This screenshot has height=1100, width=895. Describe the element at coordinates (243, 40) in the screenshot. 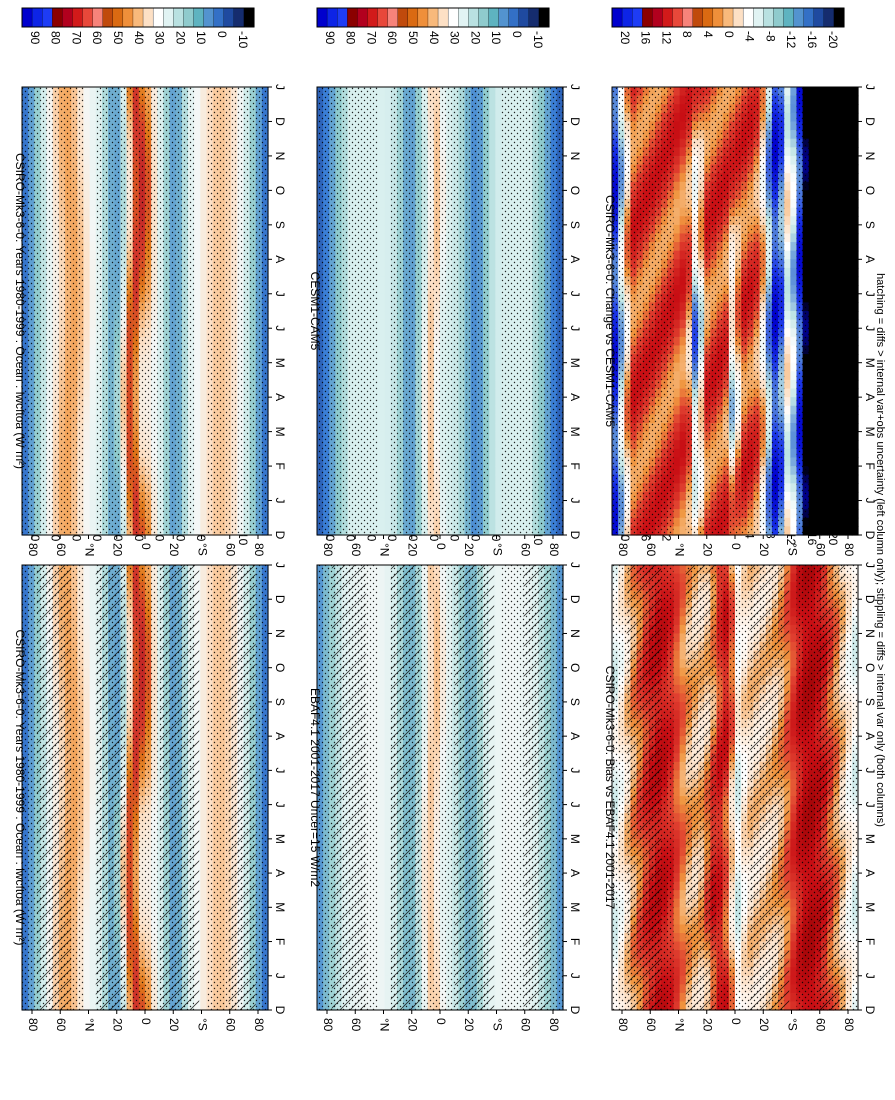

I see `colorbar-label: -10` at that location.